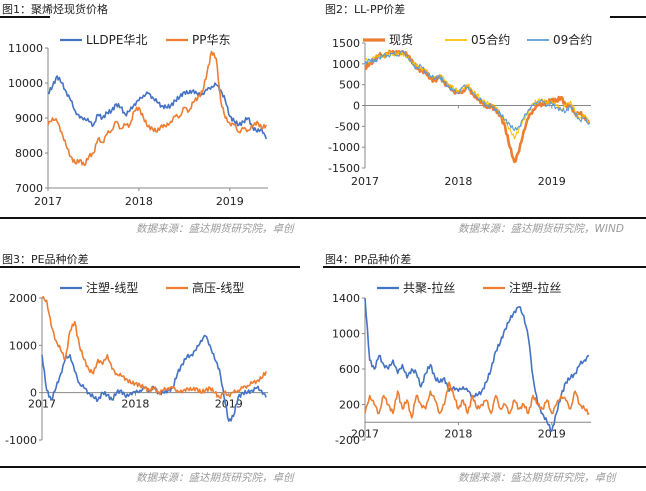 The image size is (646, 491). What do you see at coordinates (347, 126) in the screenshot?
I see `y-tick-label: -500` at bounding box center [347, 126].